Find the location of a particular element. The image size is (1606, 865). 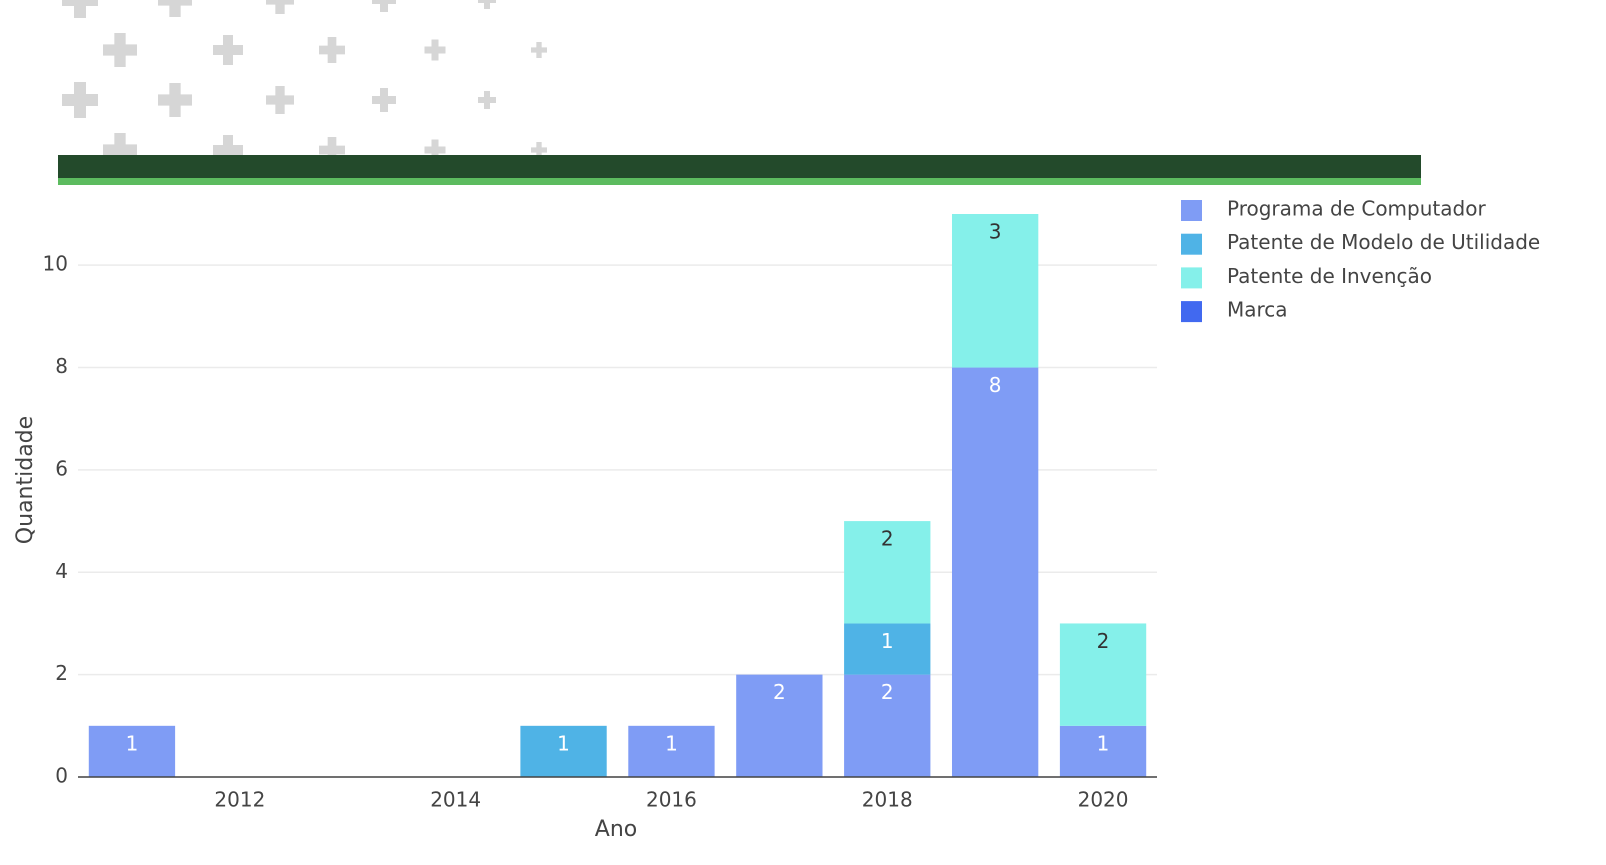

bar-value-label: 3 is located at coordinates (995, 232).